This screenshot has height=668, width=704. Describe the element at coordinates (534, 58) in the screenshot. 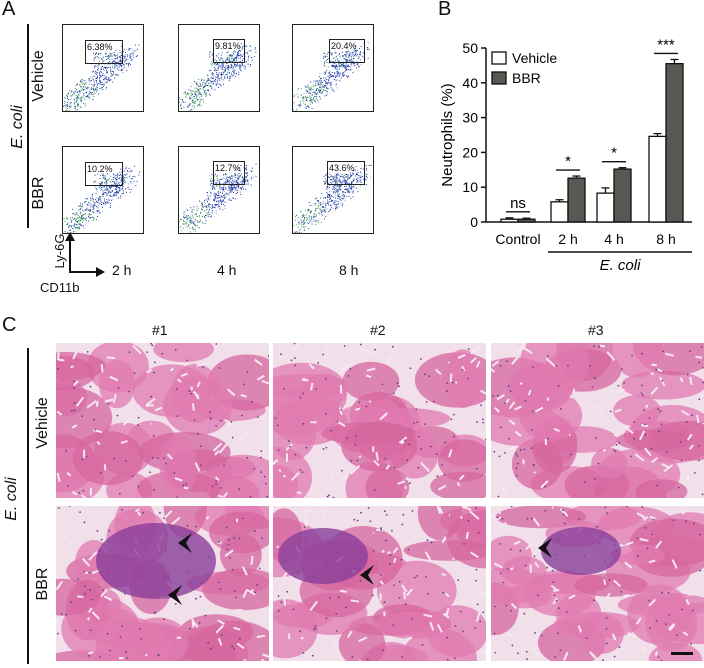

I see `legend-label: Vehicle` at that location.